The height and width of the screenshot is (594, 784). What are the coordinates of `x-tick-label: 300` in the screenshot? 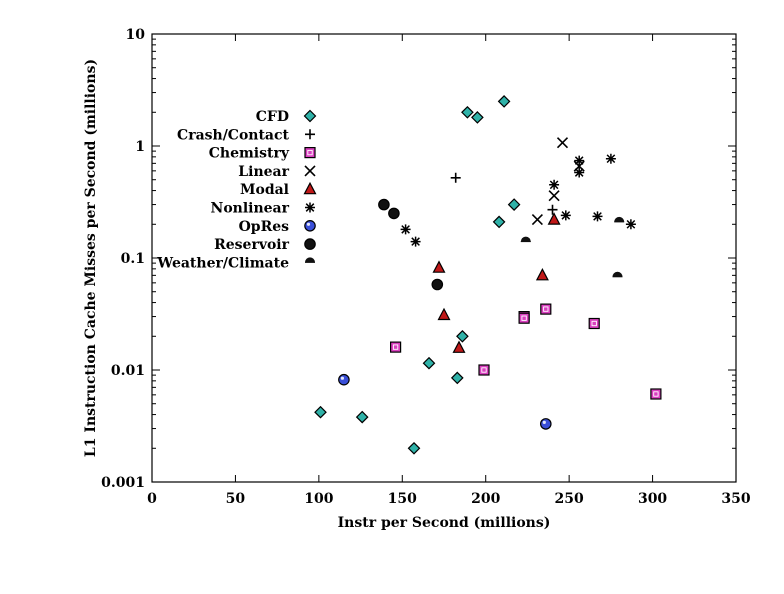 It's located at (652, 499).